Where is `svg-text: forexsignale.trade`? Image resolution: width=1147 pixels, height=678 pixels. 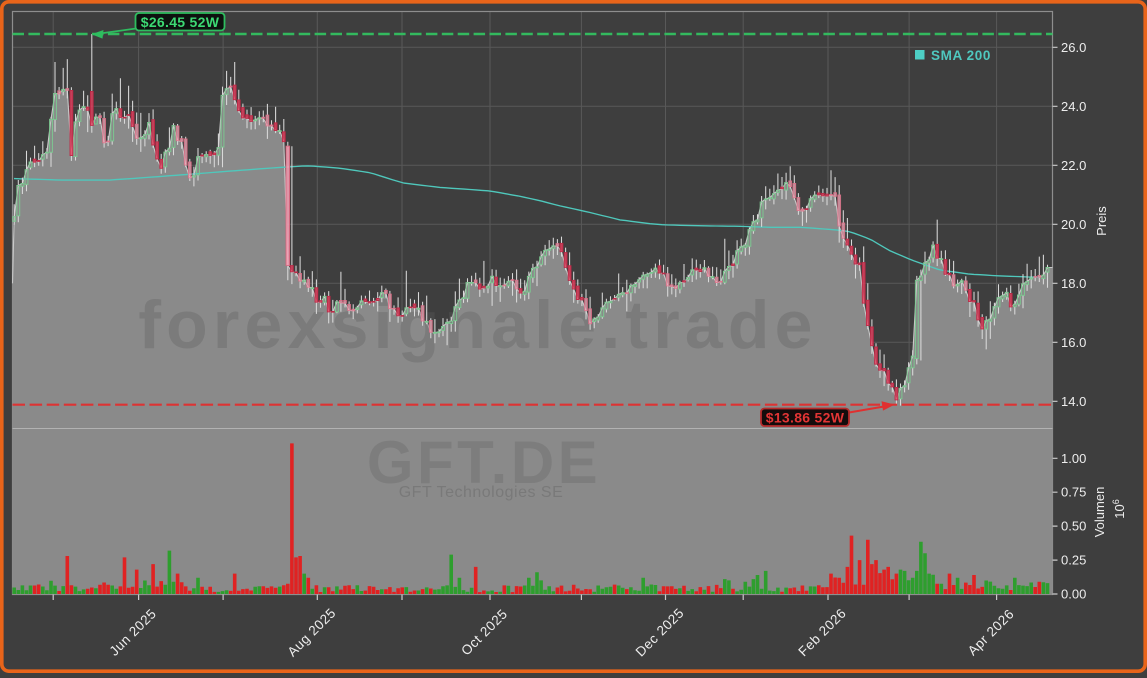
svg-text: forexsignale.trade is located at coordinates (477, 325).